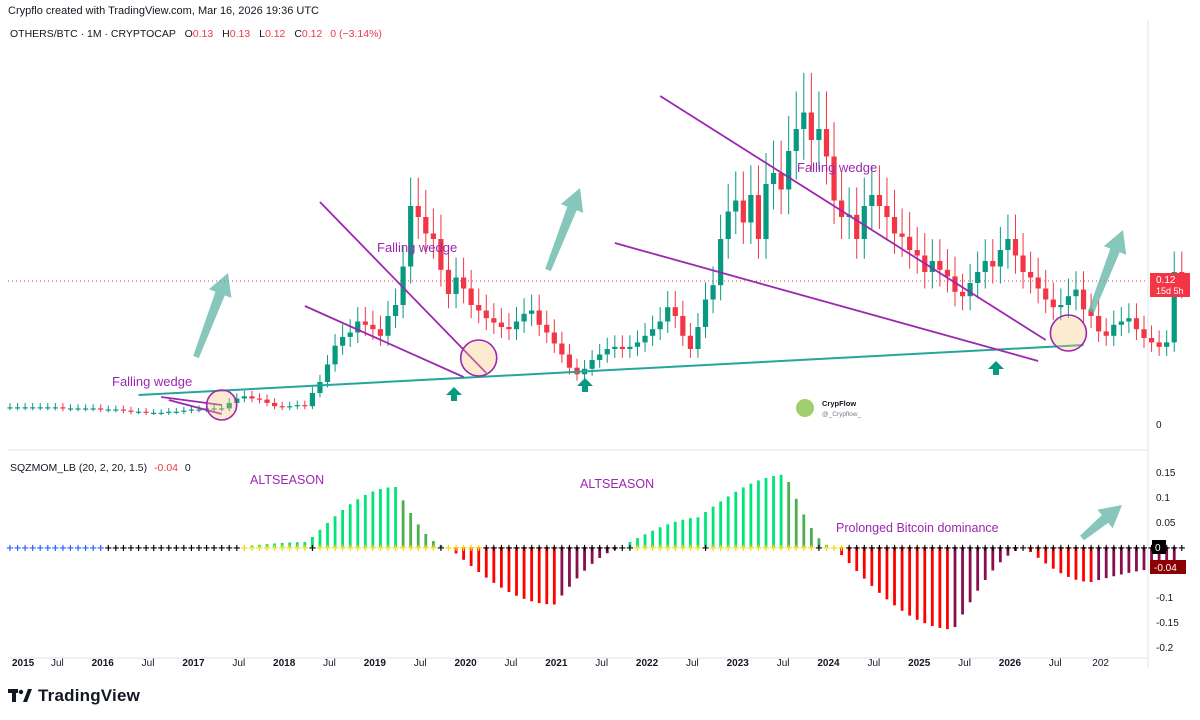  I want to click on zero-value-label: 0, so click(1158, 548).